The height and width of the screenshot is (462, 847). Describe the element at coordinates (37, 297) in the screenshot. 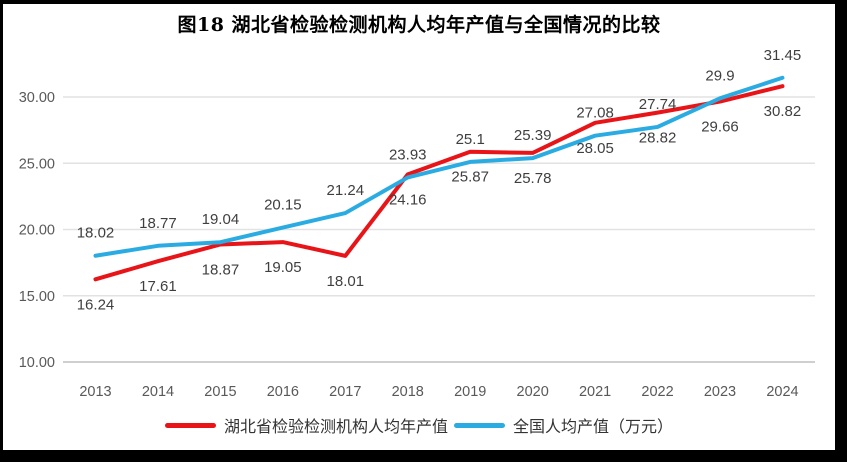

I see `y-axis-tick-label: 15.00` at that location.